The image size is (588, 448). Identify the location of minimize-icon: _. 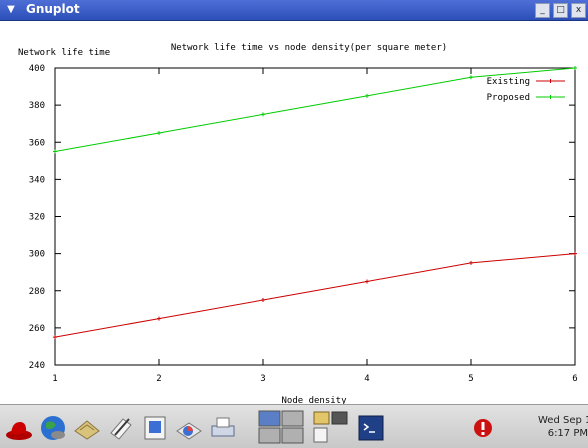
(542, 10).